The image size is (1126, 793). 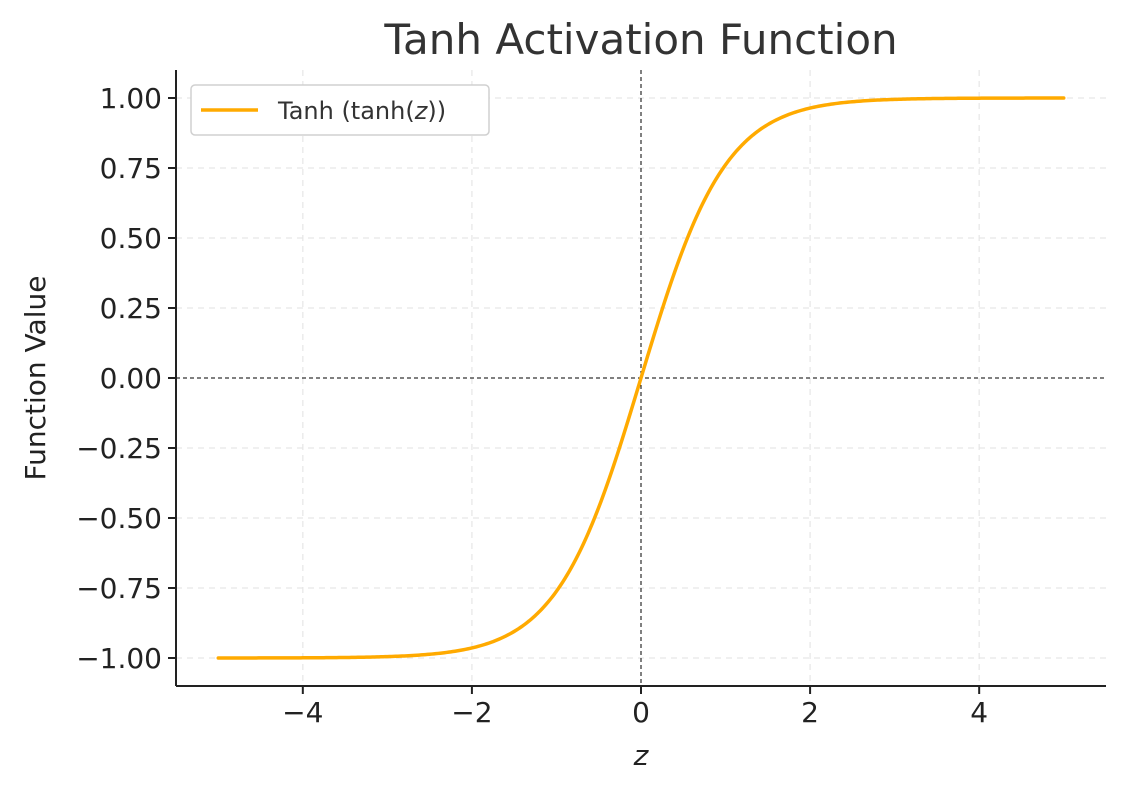 I want to click on y-tick-label: 0.50, so click(x=131, y=238).